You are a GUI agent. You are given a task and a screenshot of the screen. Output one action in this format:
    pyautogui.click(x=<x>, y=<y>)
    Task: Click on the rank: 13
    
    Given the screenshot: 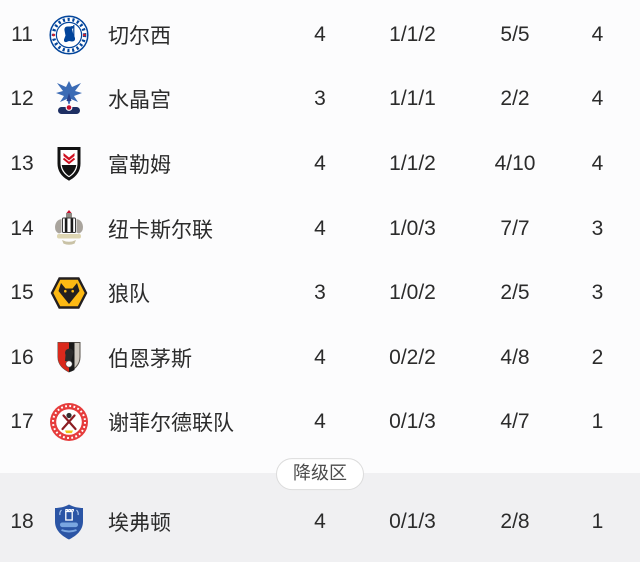 What is the action you would take?
    pyautogui.click(x=22, y=163)
    